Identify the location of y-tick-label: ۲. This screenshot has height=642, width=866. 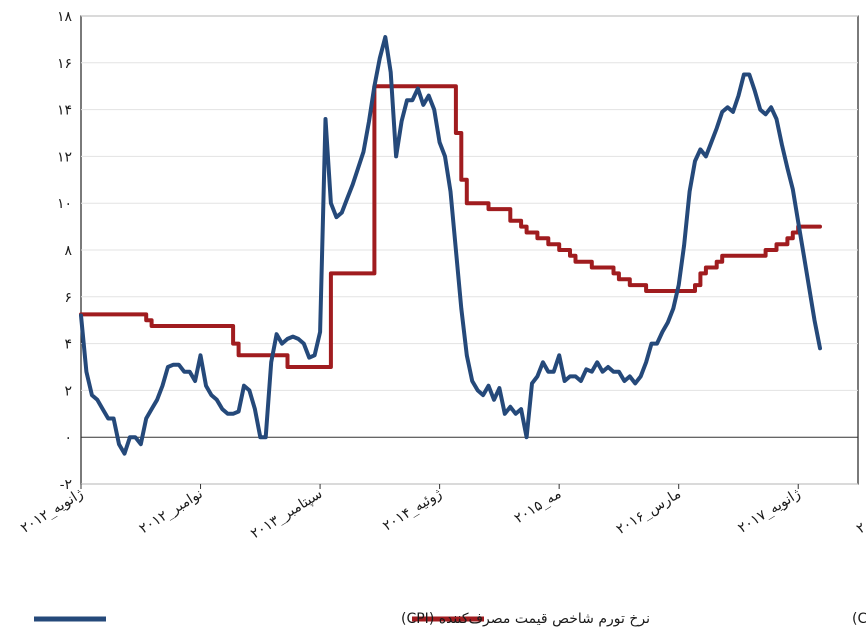
(68, 391).